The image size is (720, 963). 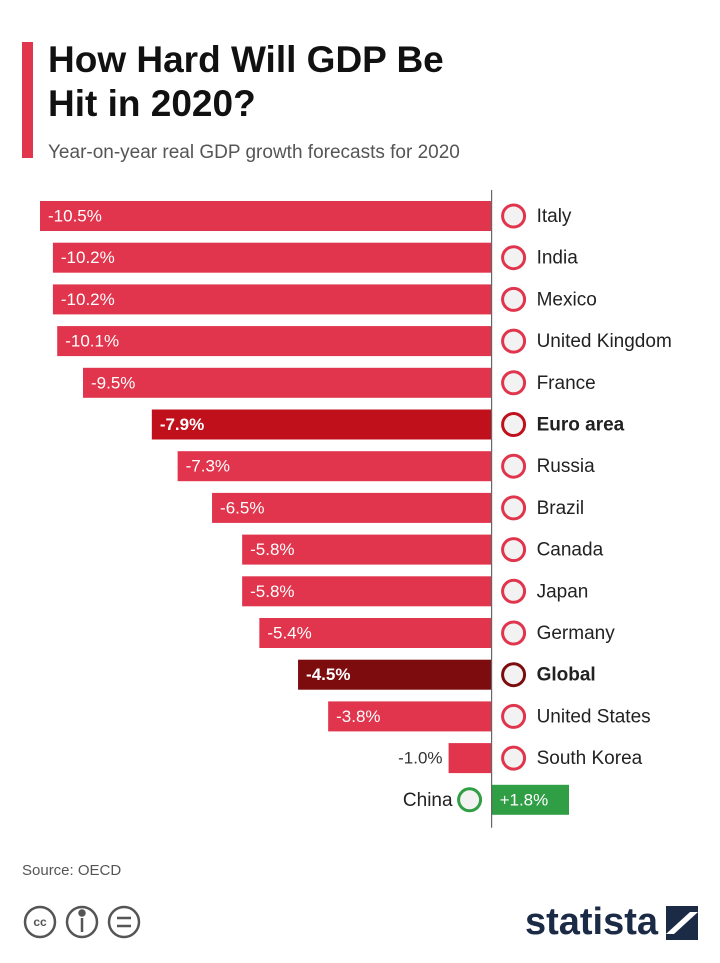 What do you see at coordinates (567, 299) in the screenshot?
I see `category-label: Mexico` at bounding box center [567, 299].